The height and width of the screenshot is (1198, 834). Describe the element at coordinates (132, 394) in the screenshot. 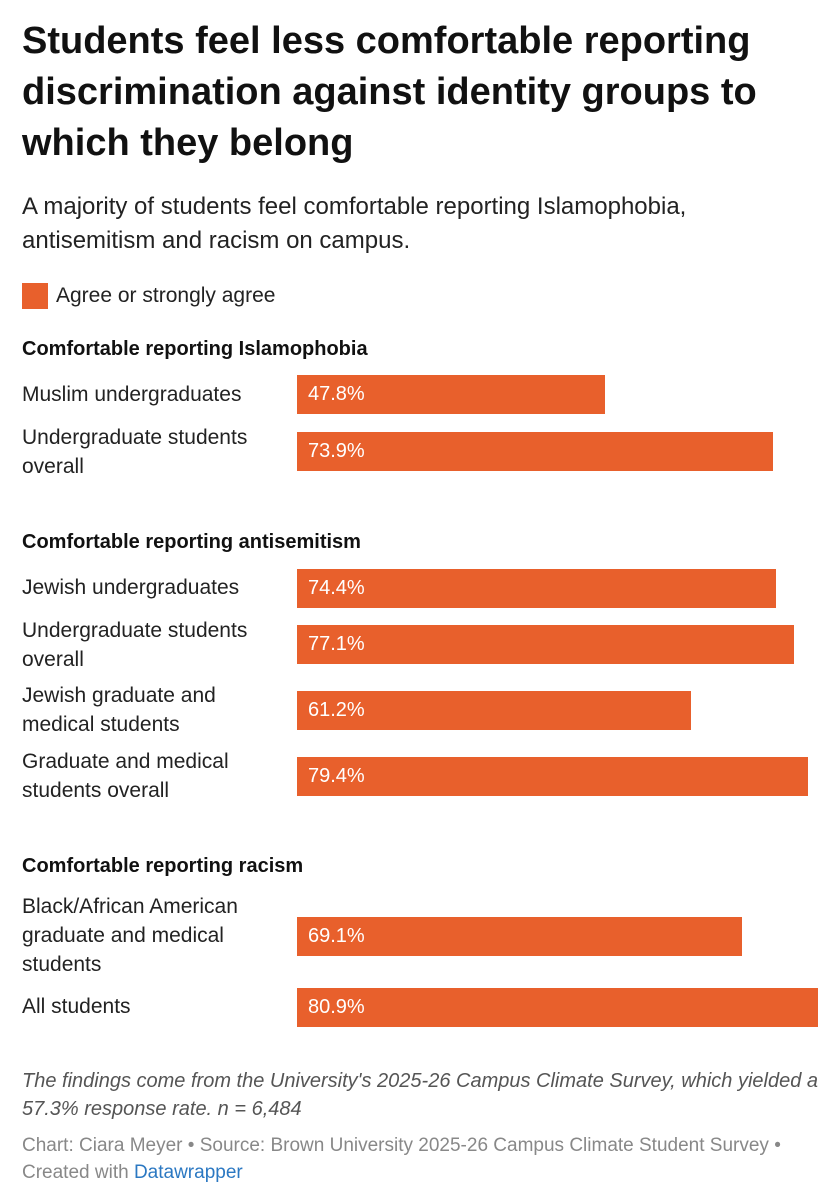

I see `bar-label: Muslim undergraduates` at that location.